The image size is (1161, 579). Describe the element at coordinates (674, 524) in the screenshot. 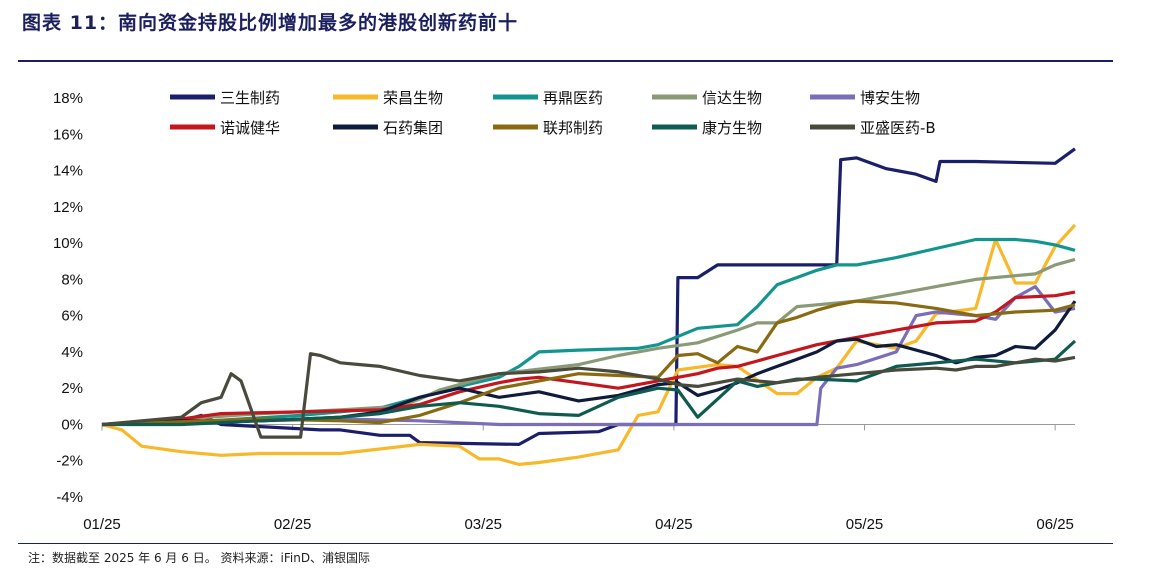

I see `x-tick-label: 04/25` at that location.